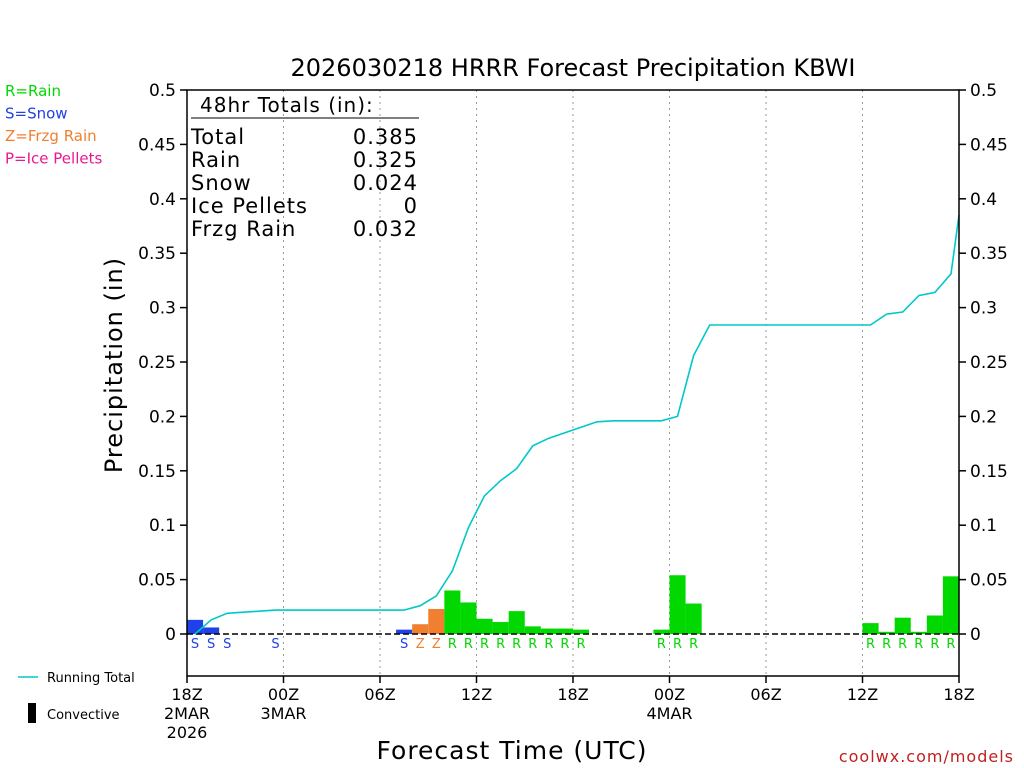 This screenshot has width=1024, height=768. Describe the element at coordinates (249, 206) in the screenshot. I see `totals-row-label: Ice Pellets` at that location.